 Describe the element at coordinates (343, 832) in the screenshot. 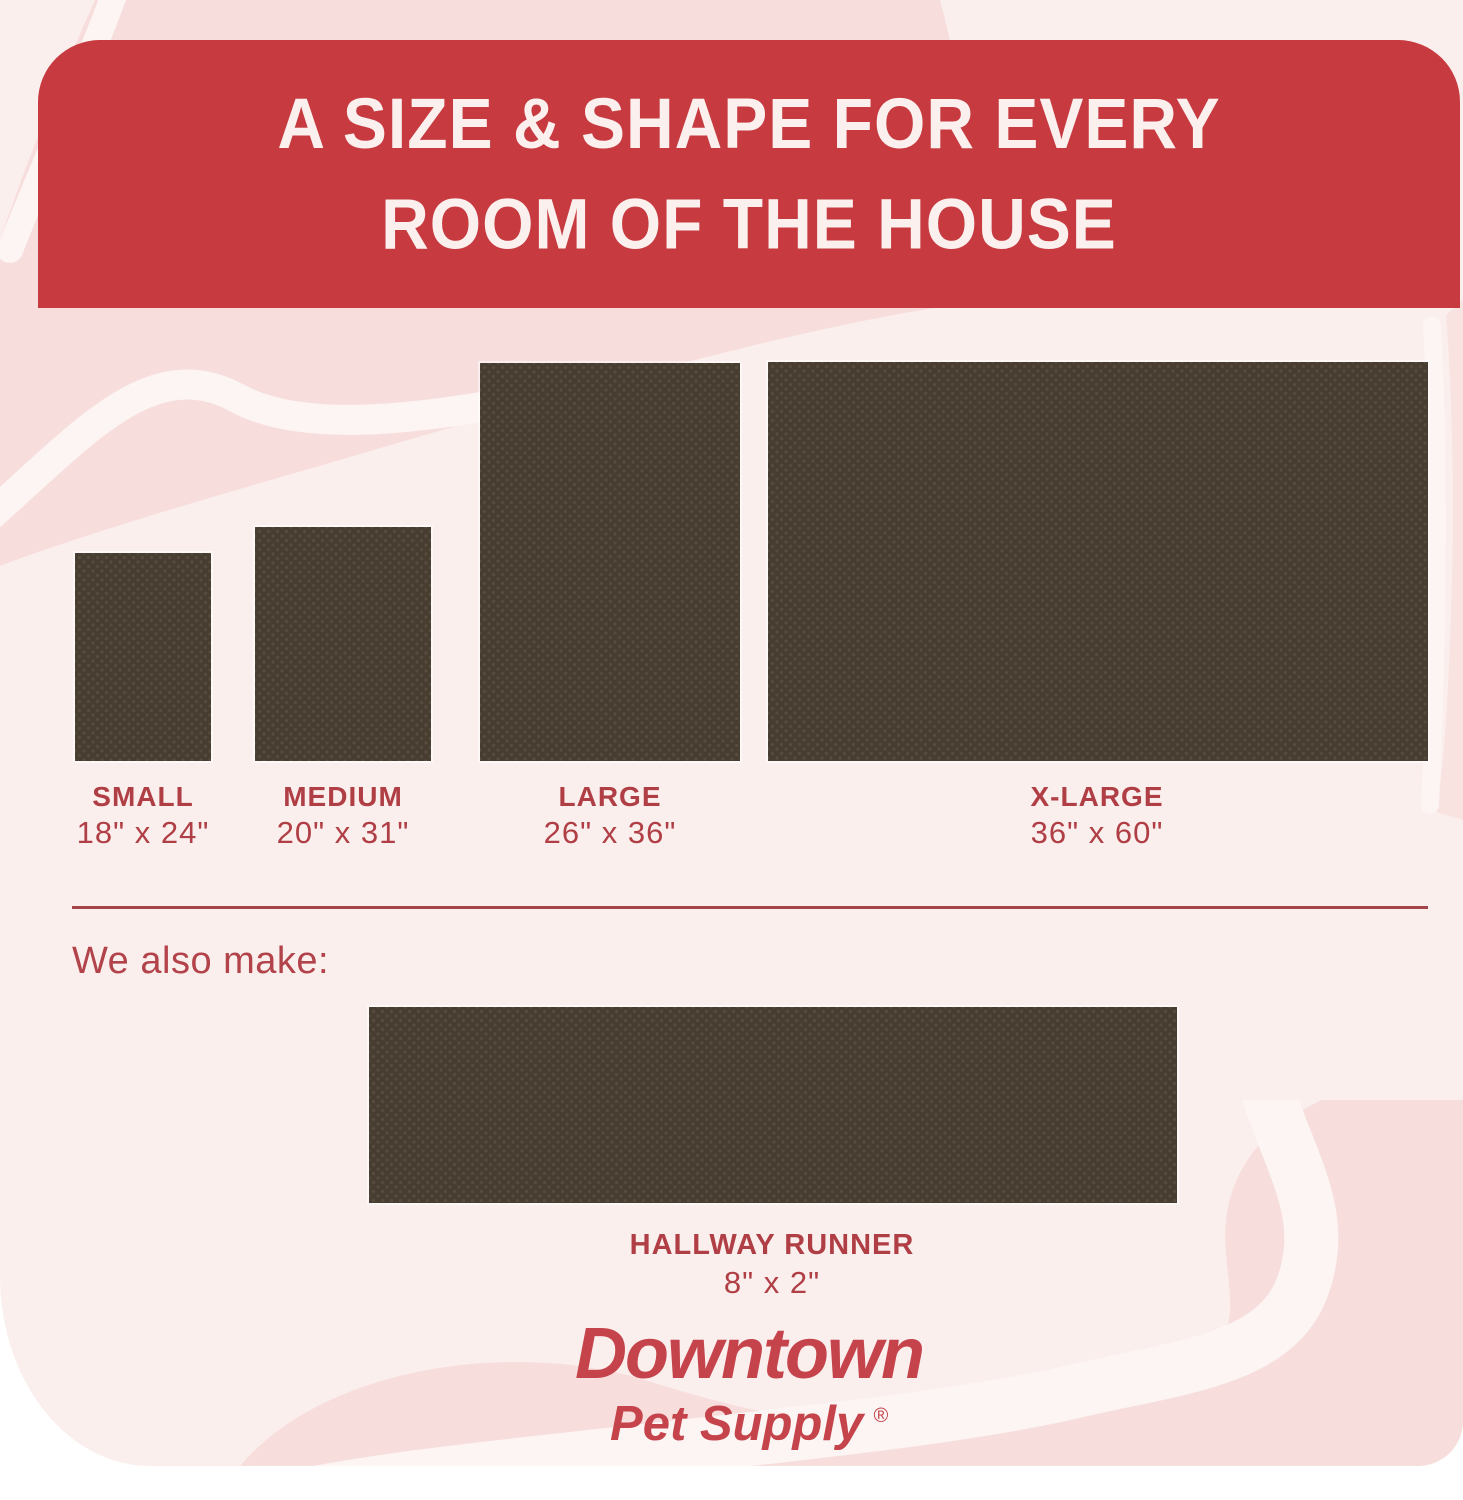

I see `size-dimensions: 20" x 31"` at that location.